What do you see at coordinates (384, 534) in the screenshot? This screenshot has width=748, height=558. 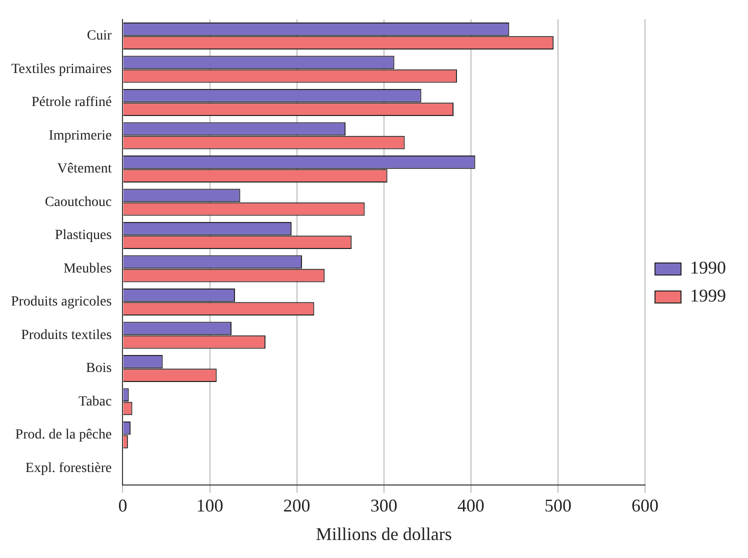 I see `x-axis-title: Millions de dollars` at bounding box center [384, 534].